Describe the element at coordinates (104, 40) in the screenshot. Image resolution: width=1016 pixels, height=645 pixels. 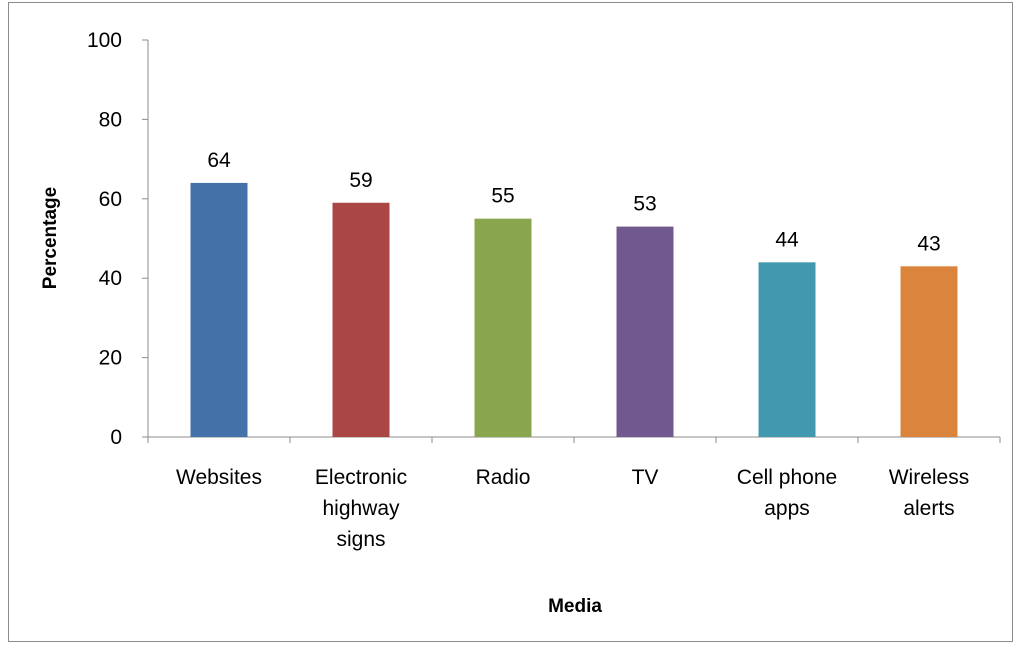
I see `y-tick-label: 100` at that location.